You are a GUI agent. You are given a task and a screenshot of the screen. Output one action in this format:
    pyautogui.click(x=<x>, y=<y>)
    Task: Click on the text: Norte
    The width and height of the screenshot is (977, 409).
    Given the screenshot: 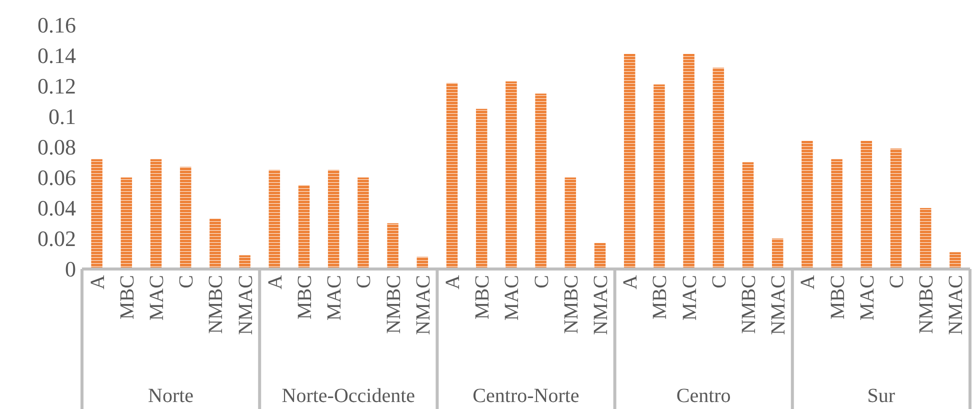 What is the action you would take?
    pyautogui.click(x=171, y=396)
    